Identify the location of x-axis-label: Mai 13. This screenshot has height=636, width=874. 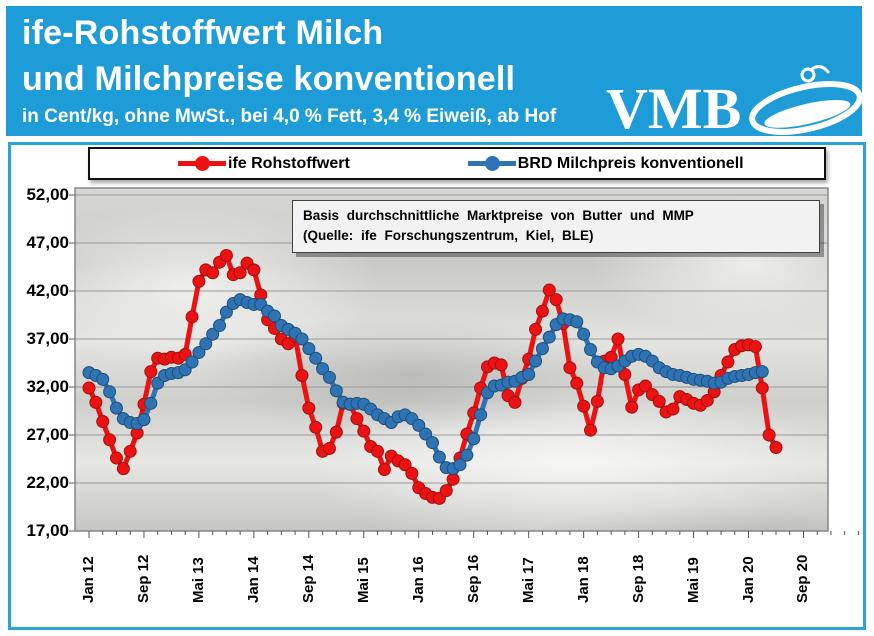
(198, 580).